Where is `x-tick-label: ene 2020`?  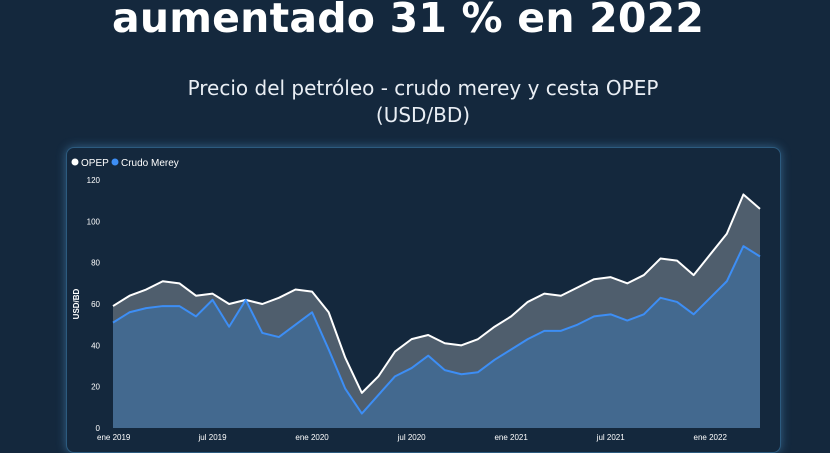
x-tick-label: ene 2020 is located at coordinates (312, 437).